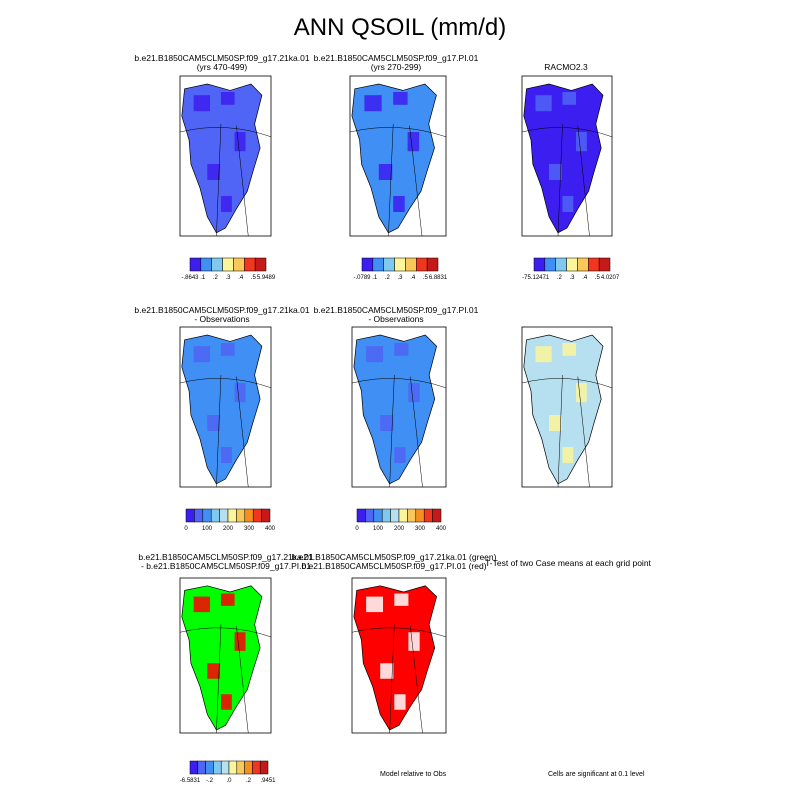 The image size is (800, 800). What do you see at coordinates (400, 278) in the screenshot?
I see `colorbar-tick-label: .3` at bounding box center [400, 278].